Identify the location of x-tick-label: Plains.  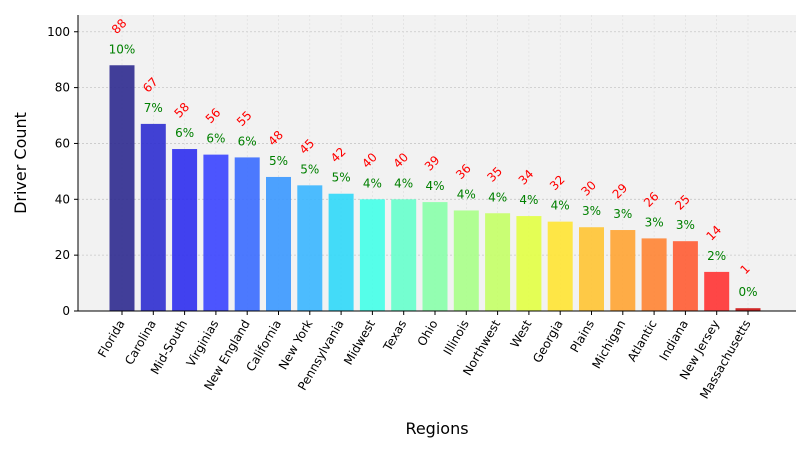
(582, 336).